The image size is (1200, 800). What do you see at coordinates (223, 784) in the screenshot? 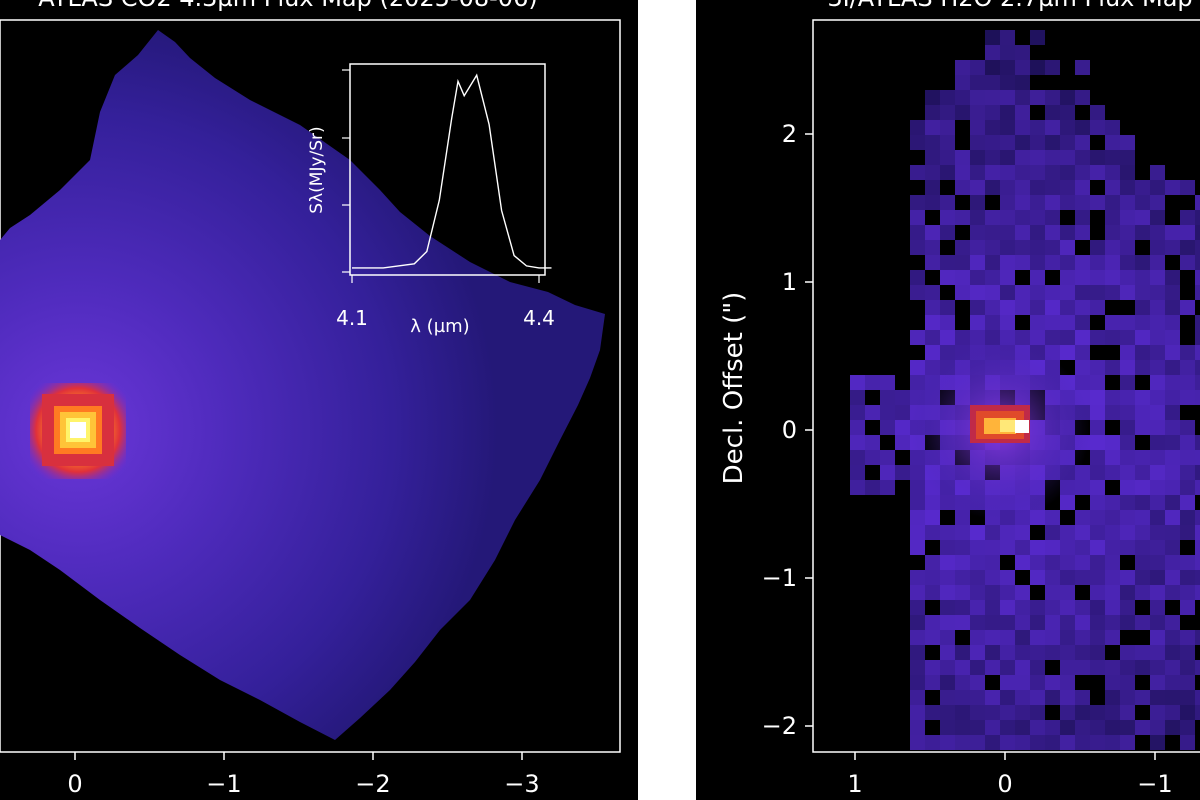
I see `co2-x-tick-label: −1` at bounding box center [223, 784].